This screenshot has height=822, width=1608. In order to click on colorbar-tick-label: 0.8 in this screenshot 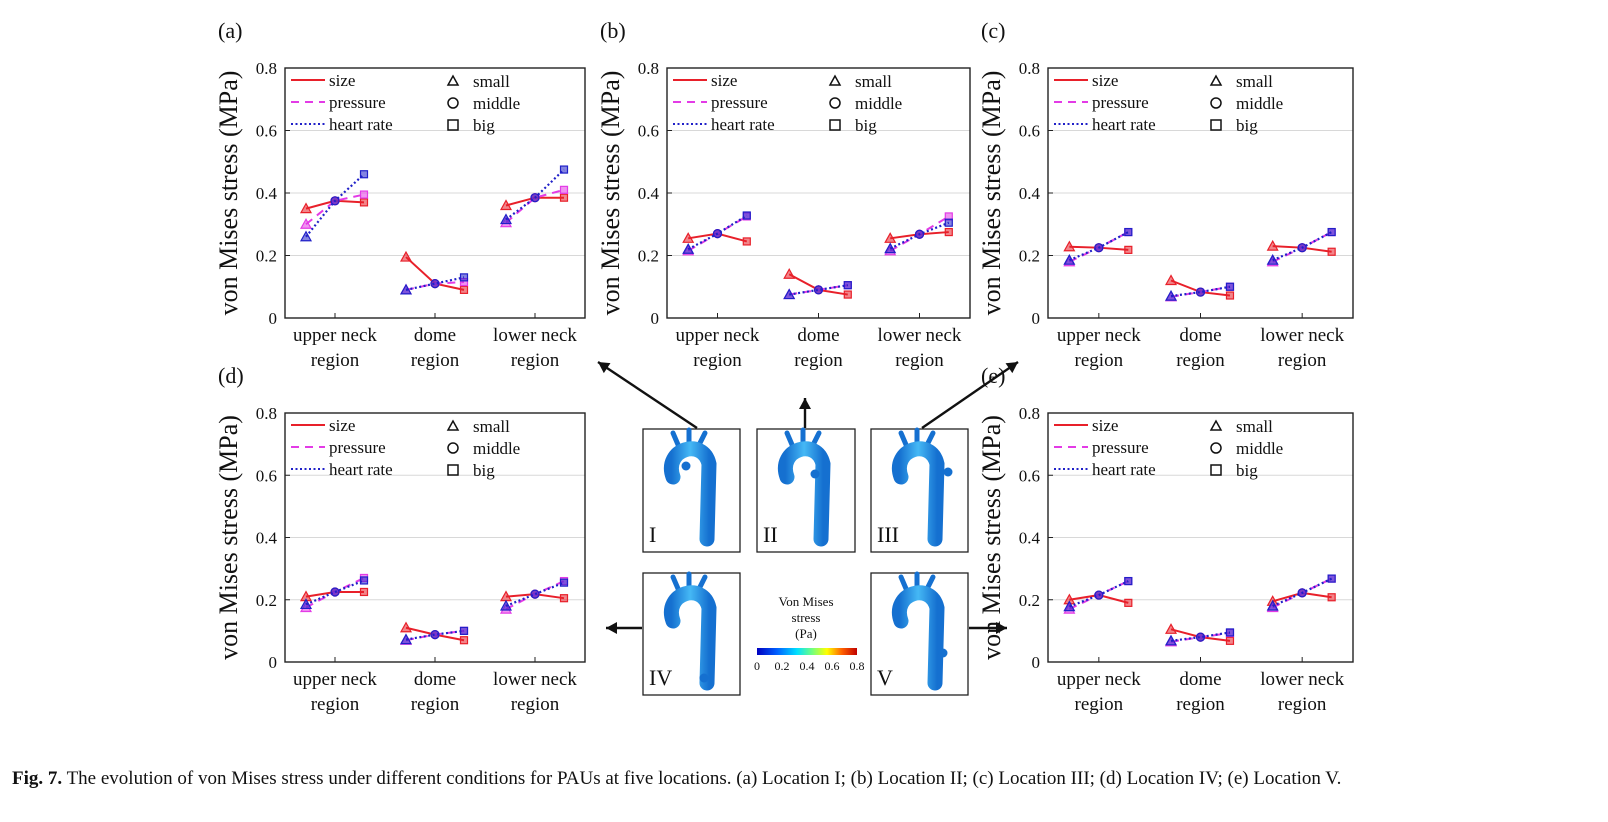, I will do `click(857, 666)`.